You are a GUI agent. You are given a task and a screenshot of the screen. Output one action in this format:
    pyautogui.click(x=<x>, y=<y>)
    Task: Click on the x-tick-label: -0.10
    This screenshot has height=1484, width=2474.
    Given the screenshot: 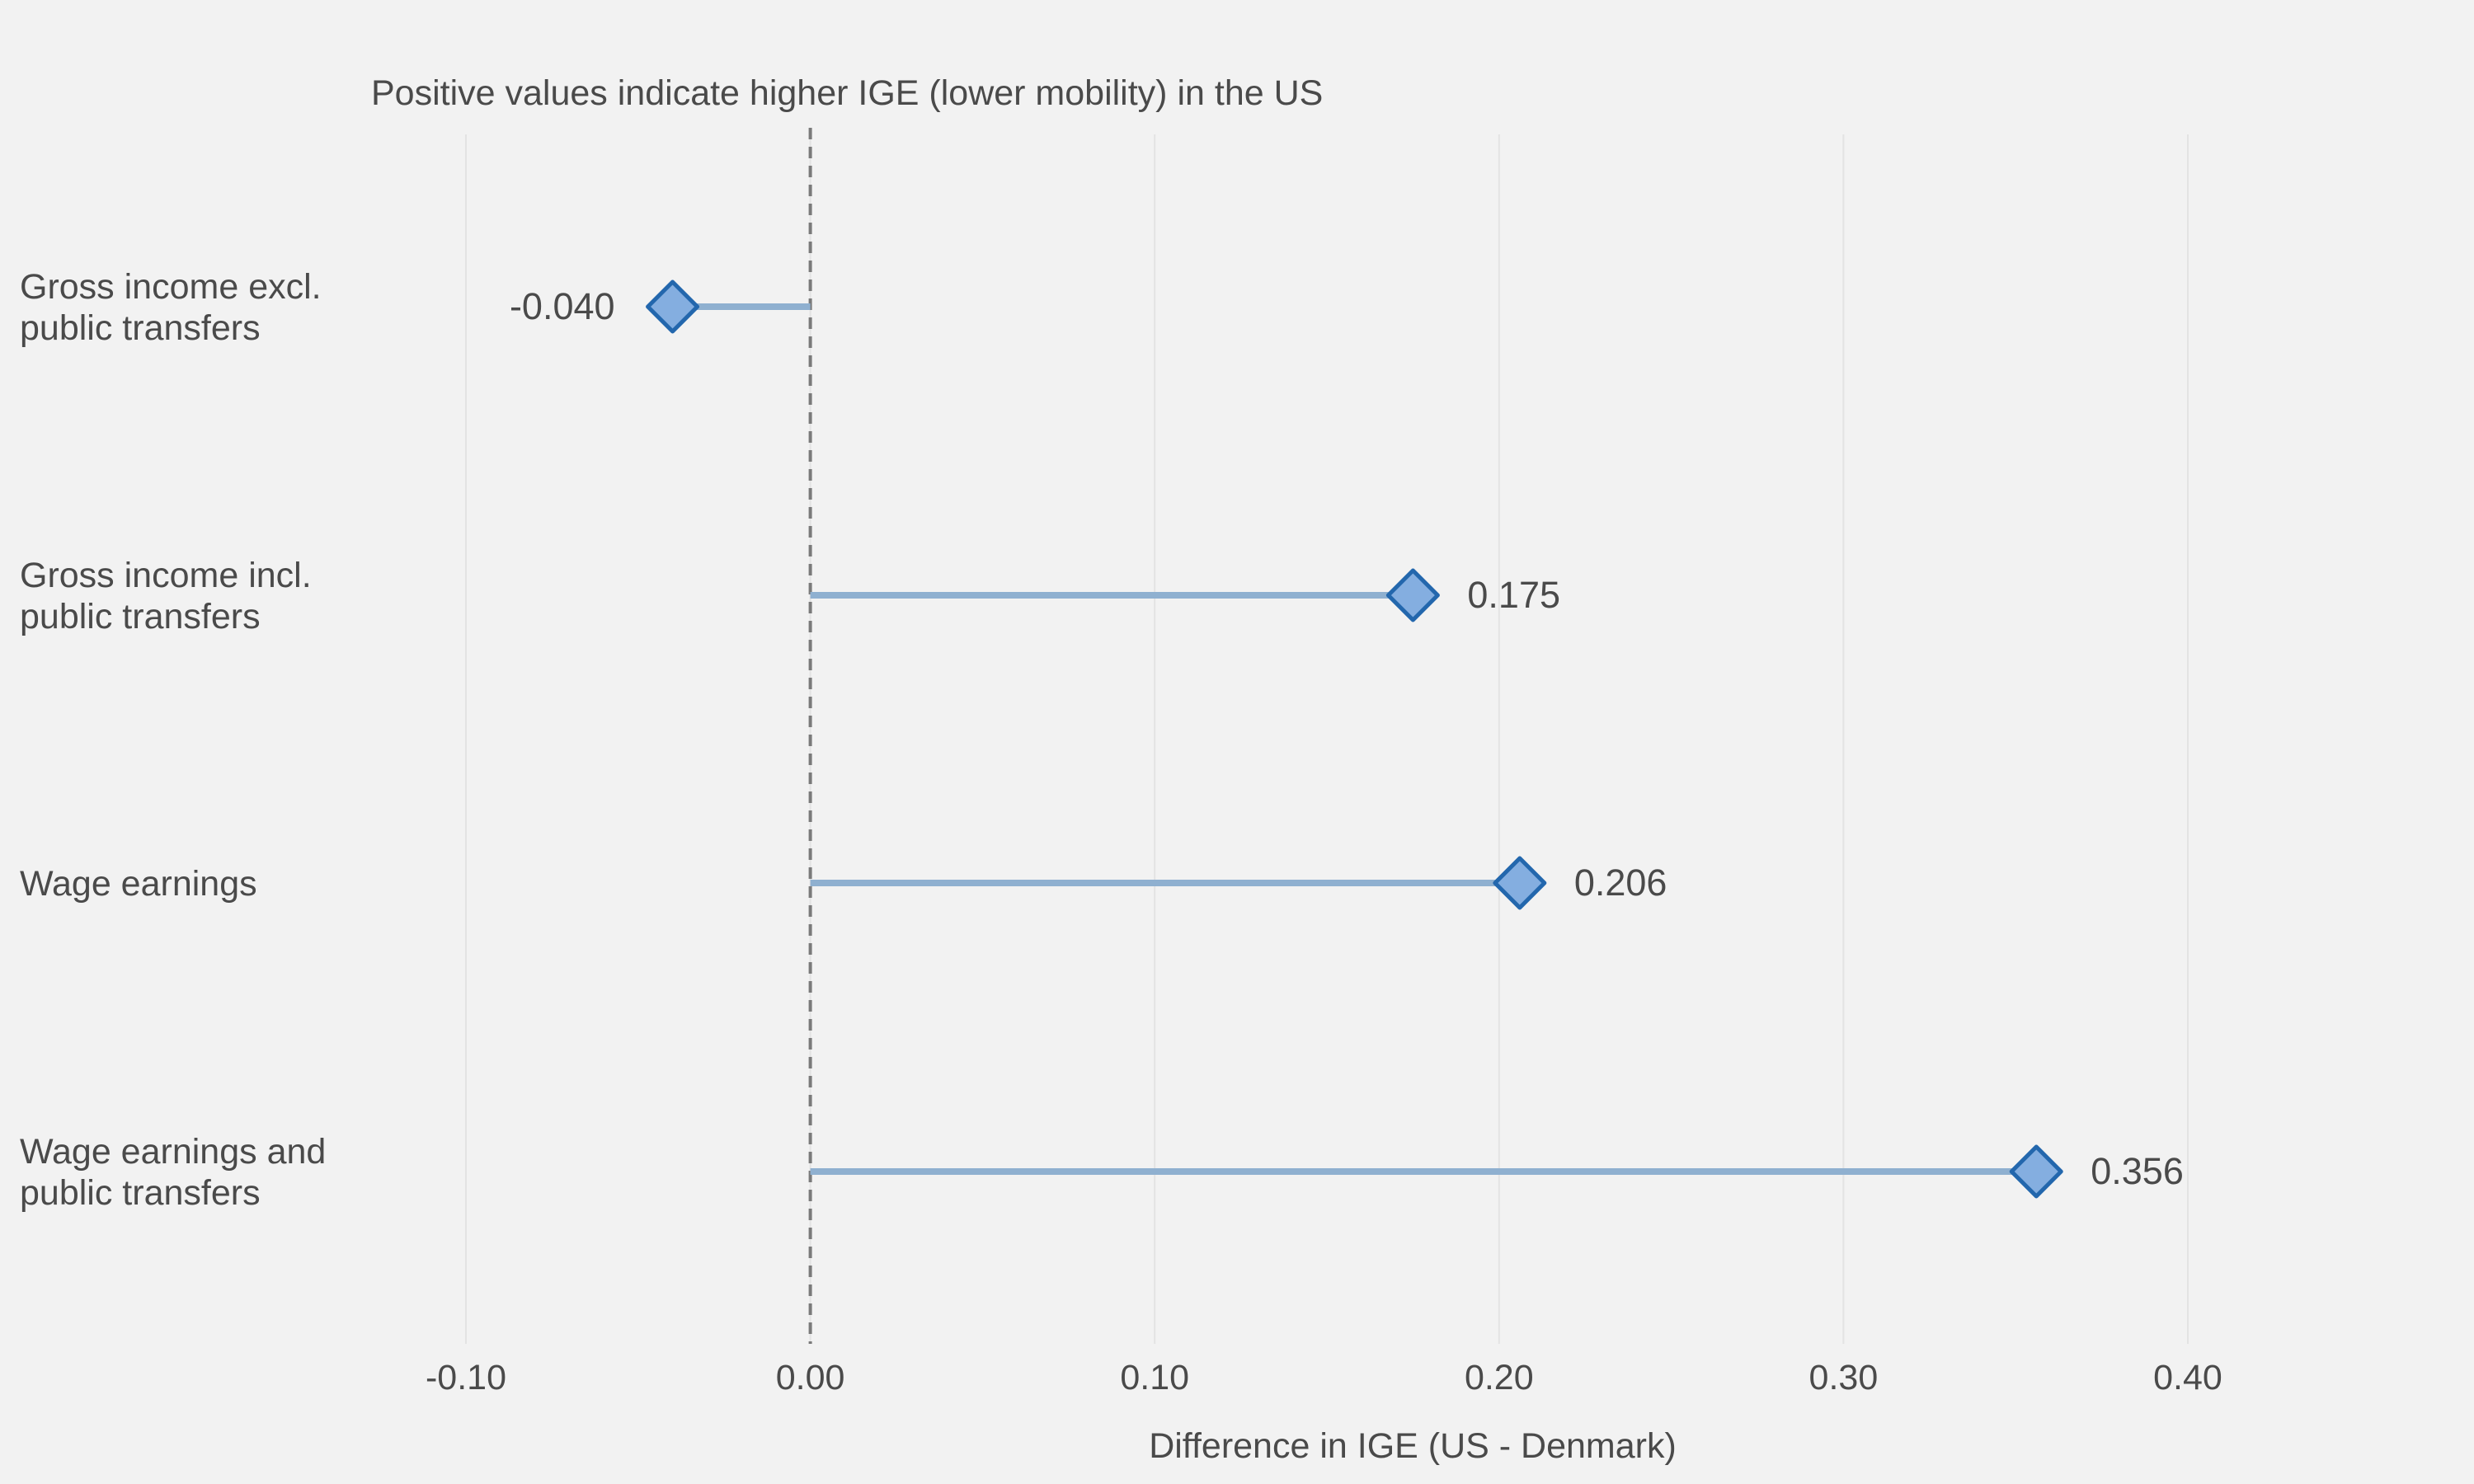 What is the action you would take?
    pyautogui.click(x=466, y=1377)
    